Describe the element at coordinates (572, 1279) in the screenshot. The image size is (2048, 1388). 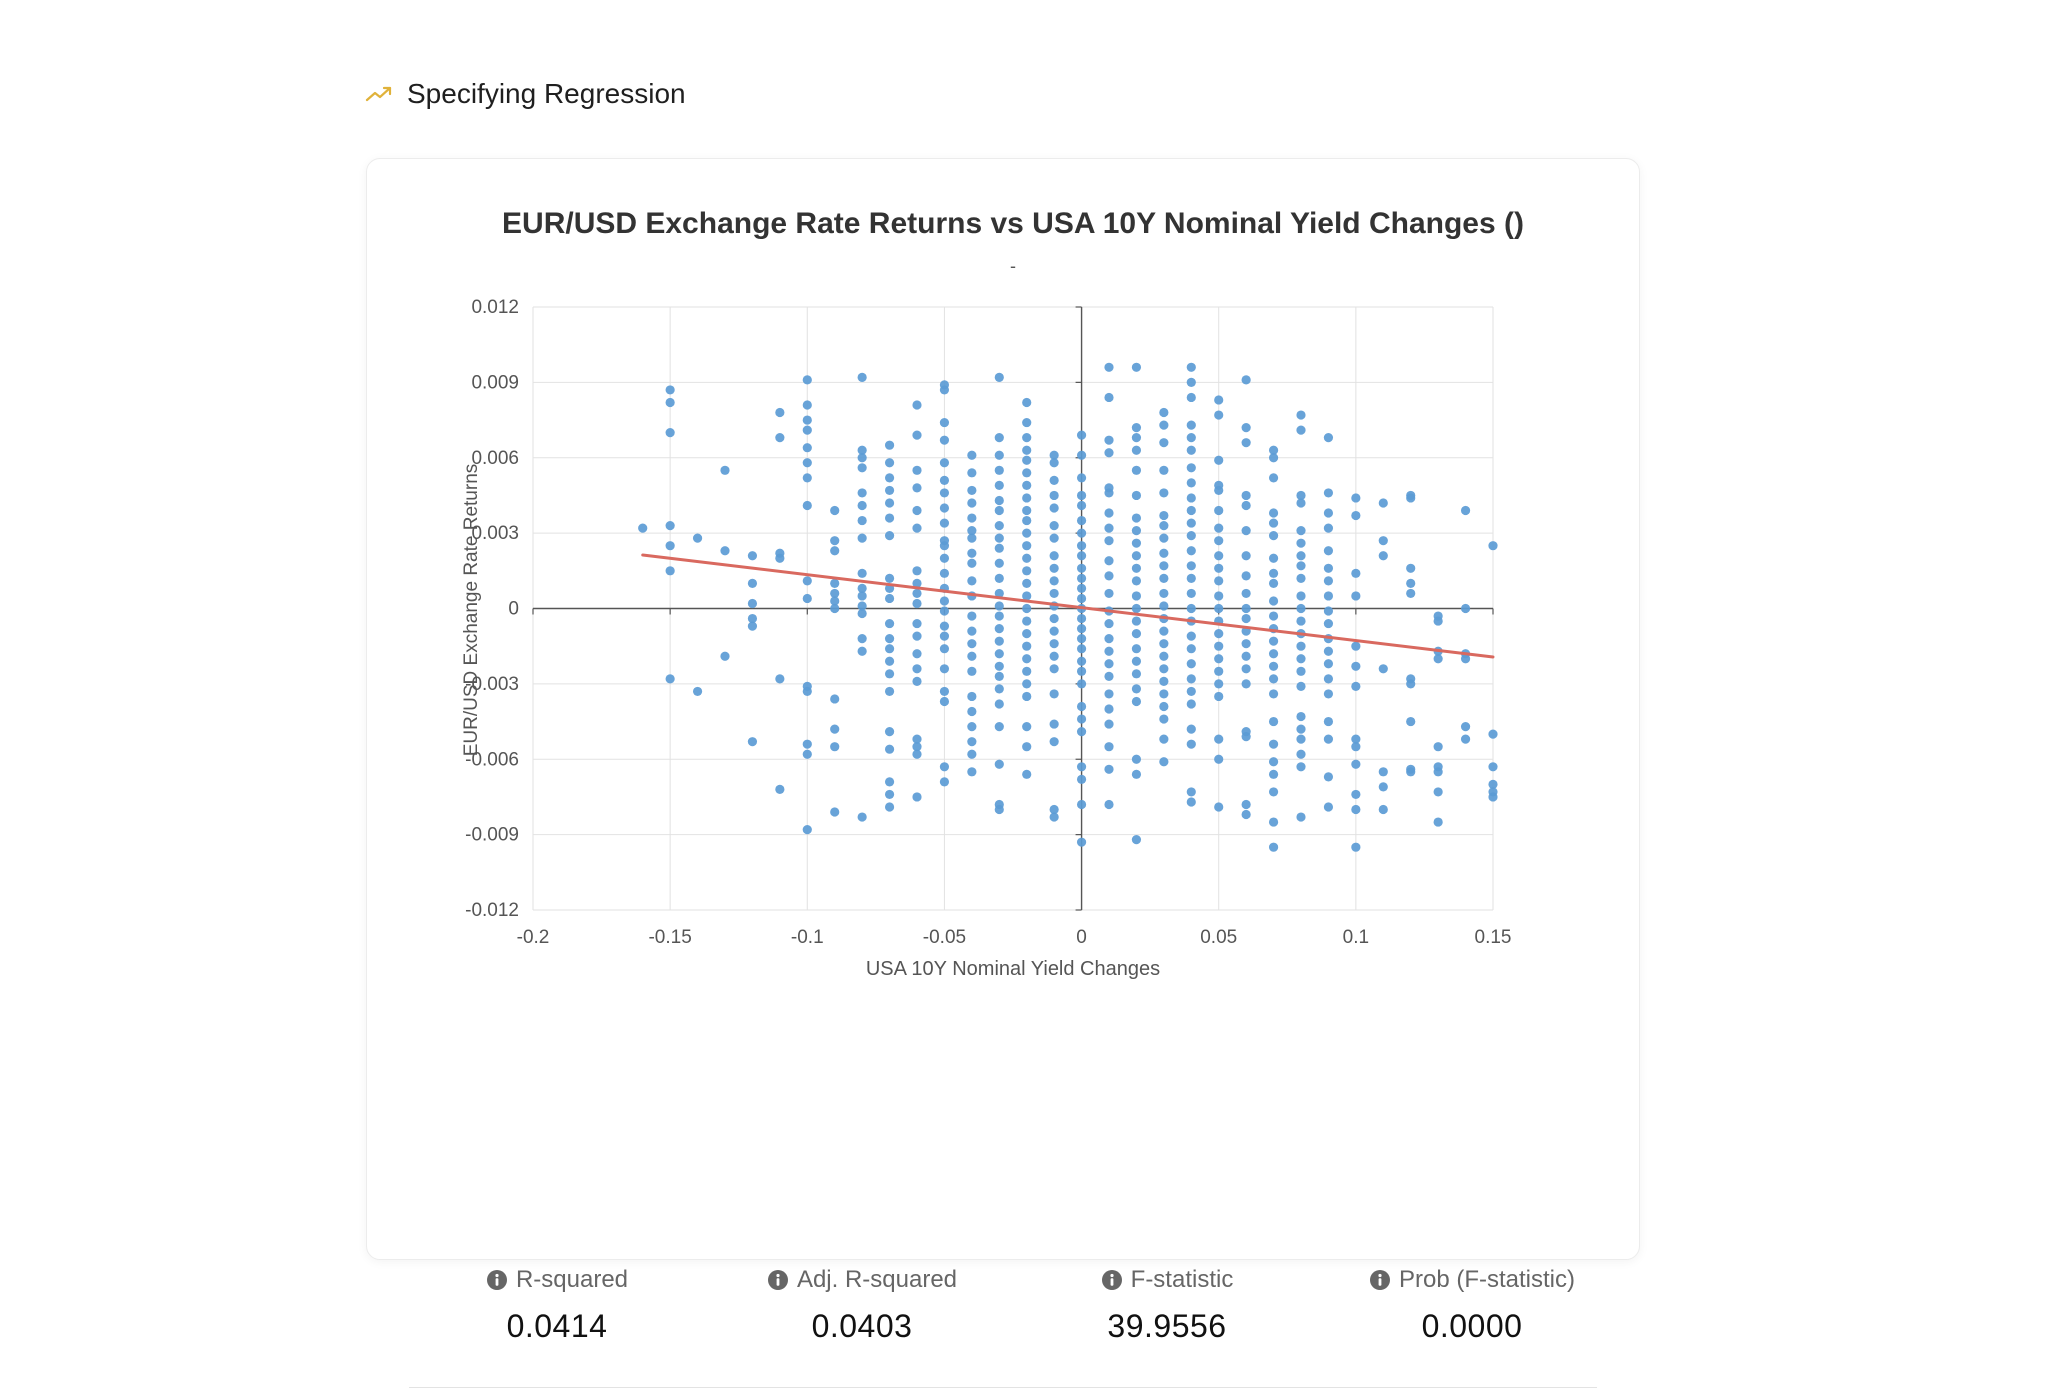
I see `stat-label: R-squared` at that location.